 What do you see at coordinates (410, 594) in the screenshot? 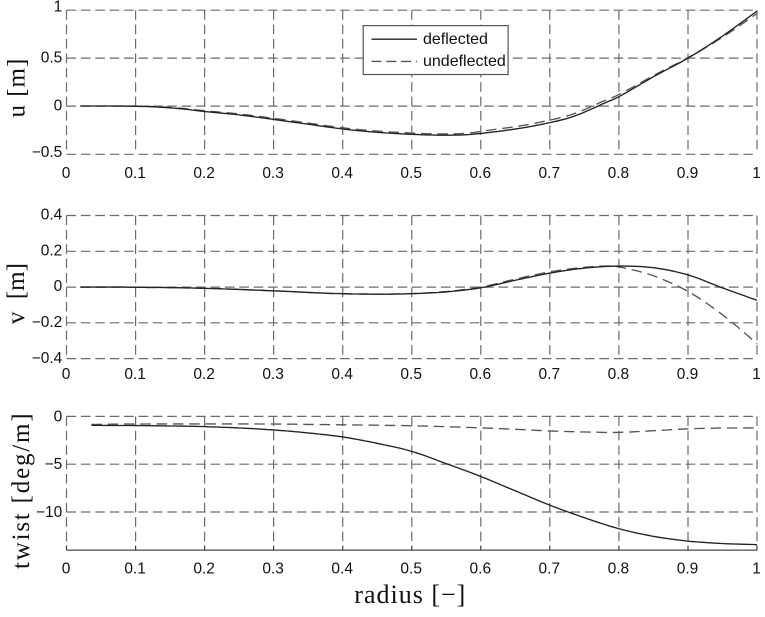
I see `svg-text: radius [−]` at bounding box center [410, 594].